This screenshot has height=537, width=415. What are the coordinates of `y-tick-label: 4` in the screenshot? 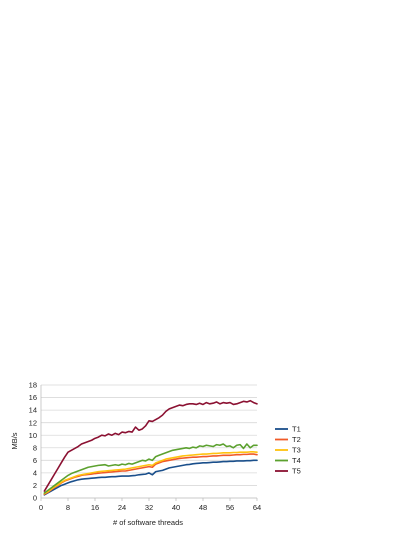 It's located at (35, 472).